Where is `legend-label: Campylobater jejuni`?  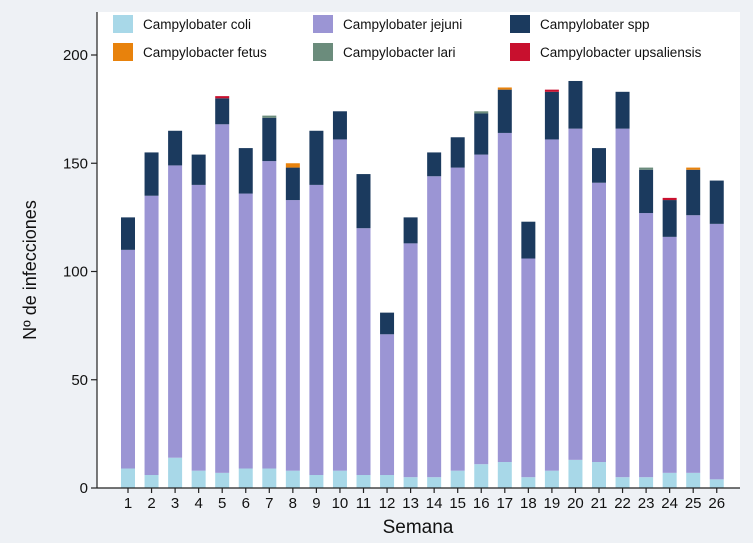
legend-label: Campylobater jejuni is located at coordinates (402, 24).